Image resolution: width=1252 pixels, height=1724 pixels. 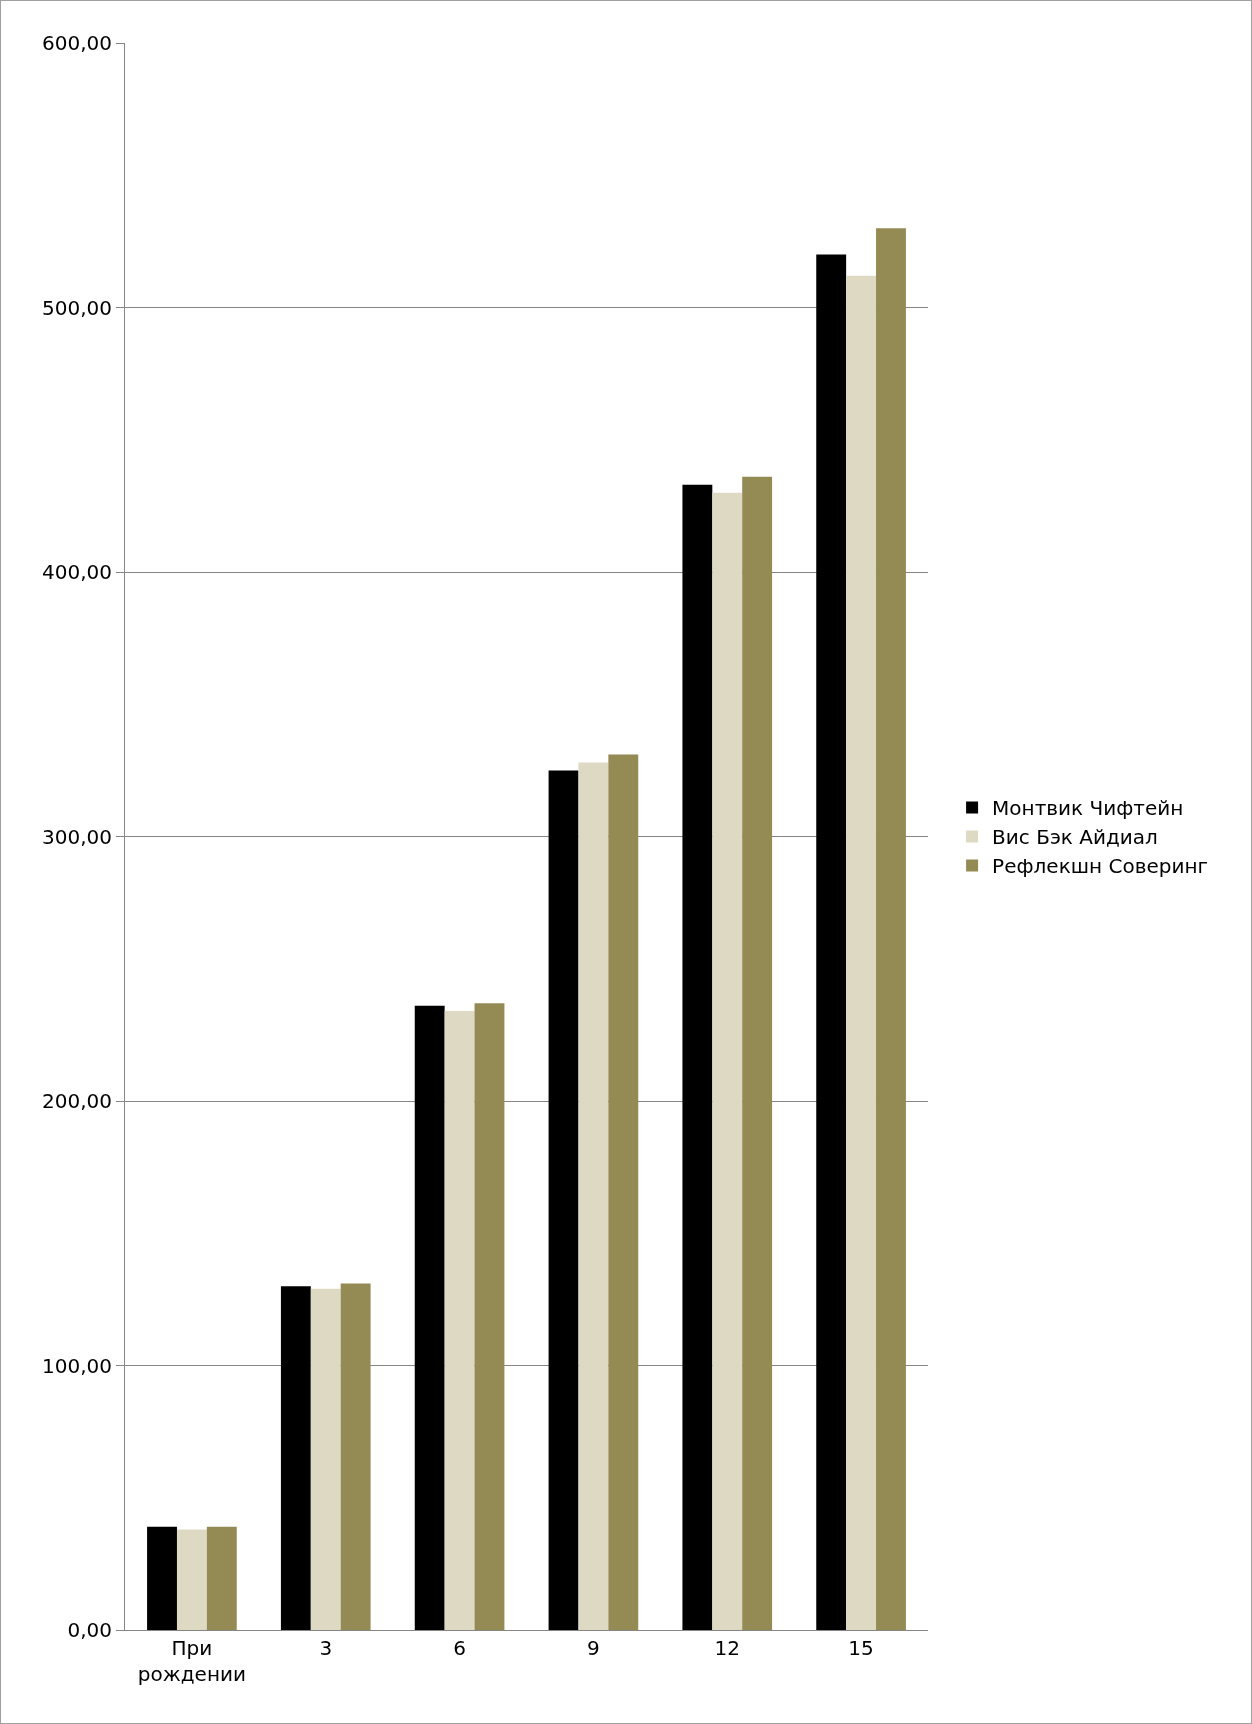 I want to click on y-tick-label: 200,00, so click(x=77, y=1101).